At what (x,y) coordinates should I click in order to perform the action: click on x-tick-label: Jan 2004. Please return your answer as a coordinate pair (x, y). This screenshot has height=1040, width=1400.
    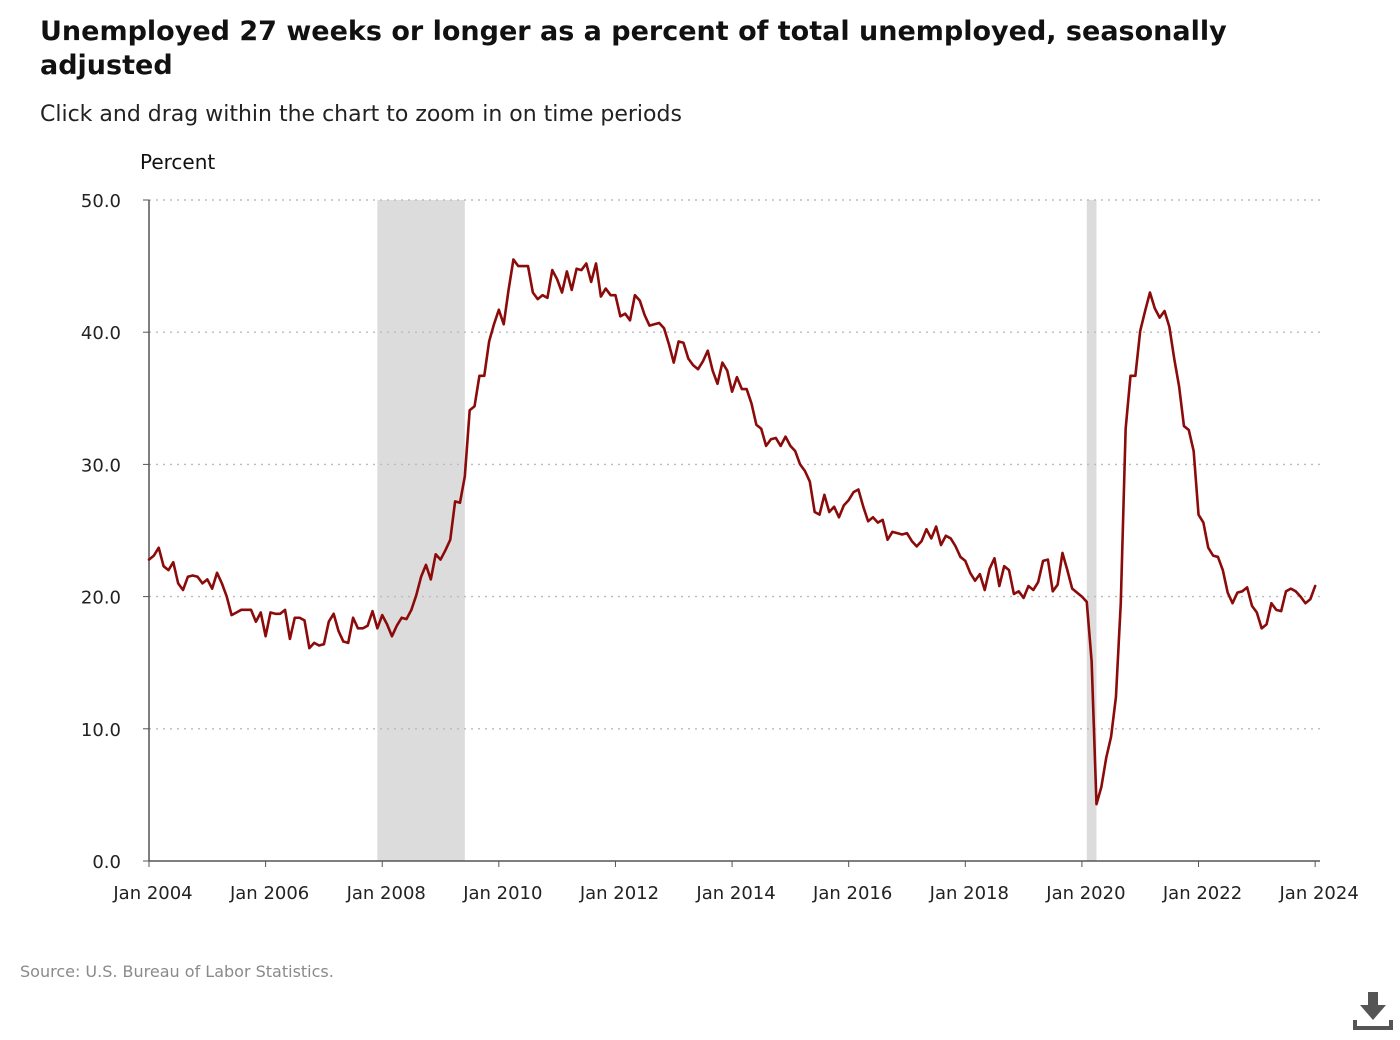
    Looking at the image, I should click on (152, 893).